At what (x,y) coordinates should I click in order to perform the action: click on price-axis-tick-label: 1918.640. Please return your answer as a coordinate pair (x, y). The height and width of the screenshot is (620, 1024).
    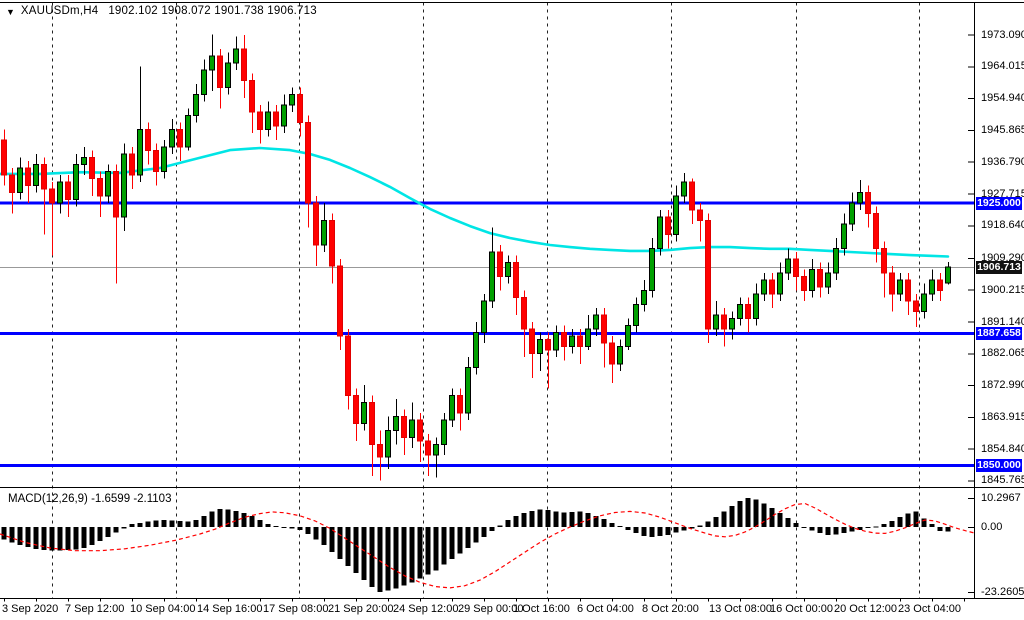
    Looking at the image, I should click on (1002, 225).